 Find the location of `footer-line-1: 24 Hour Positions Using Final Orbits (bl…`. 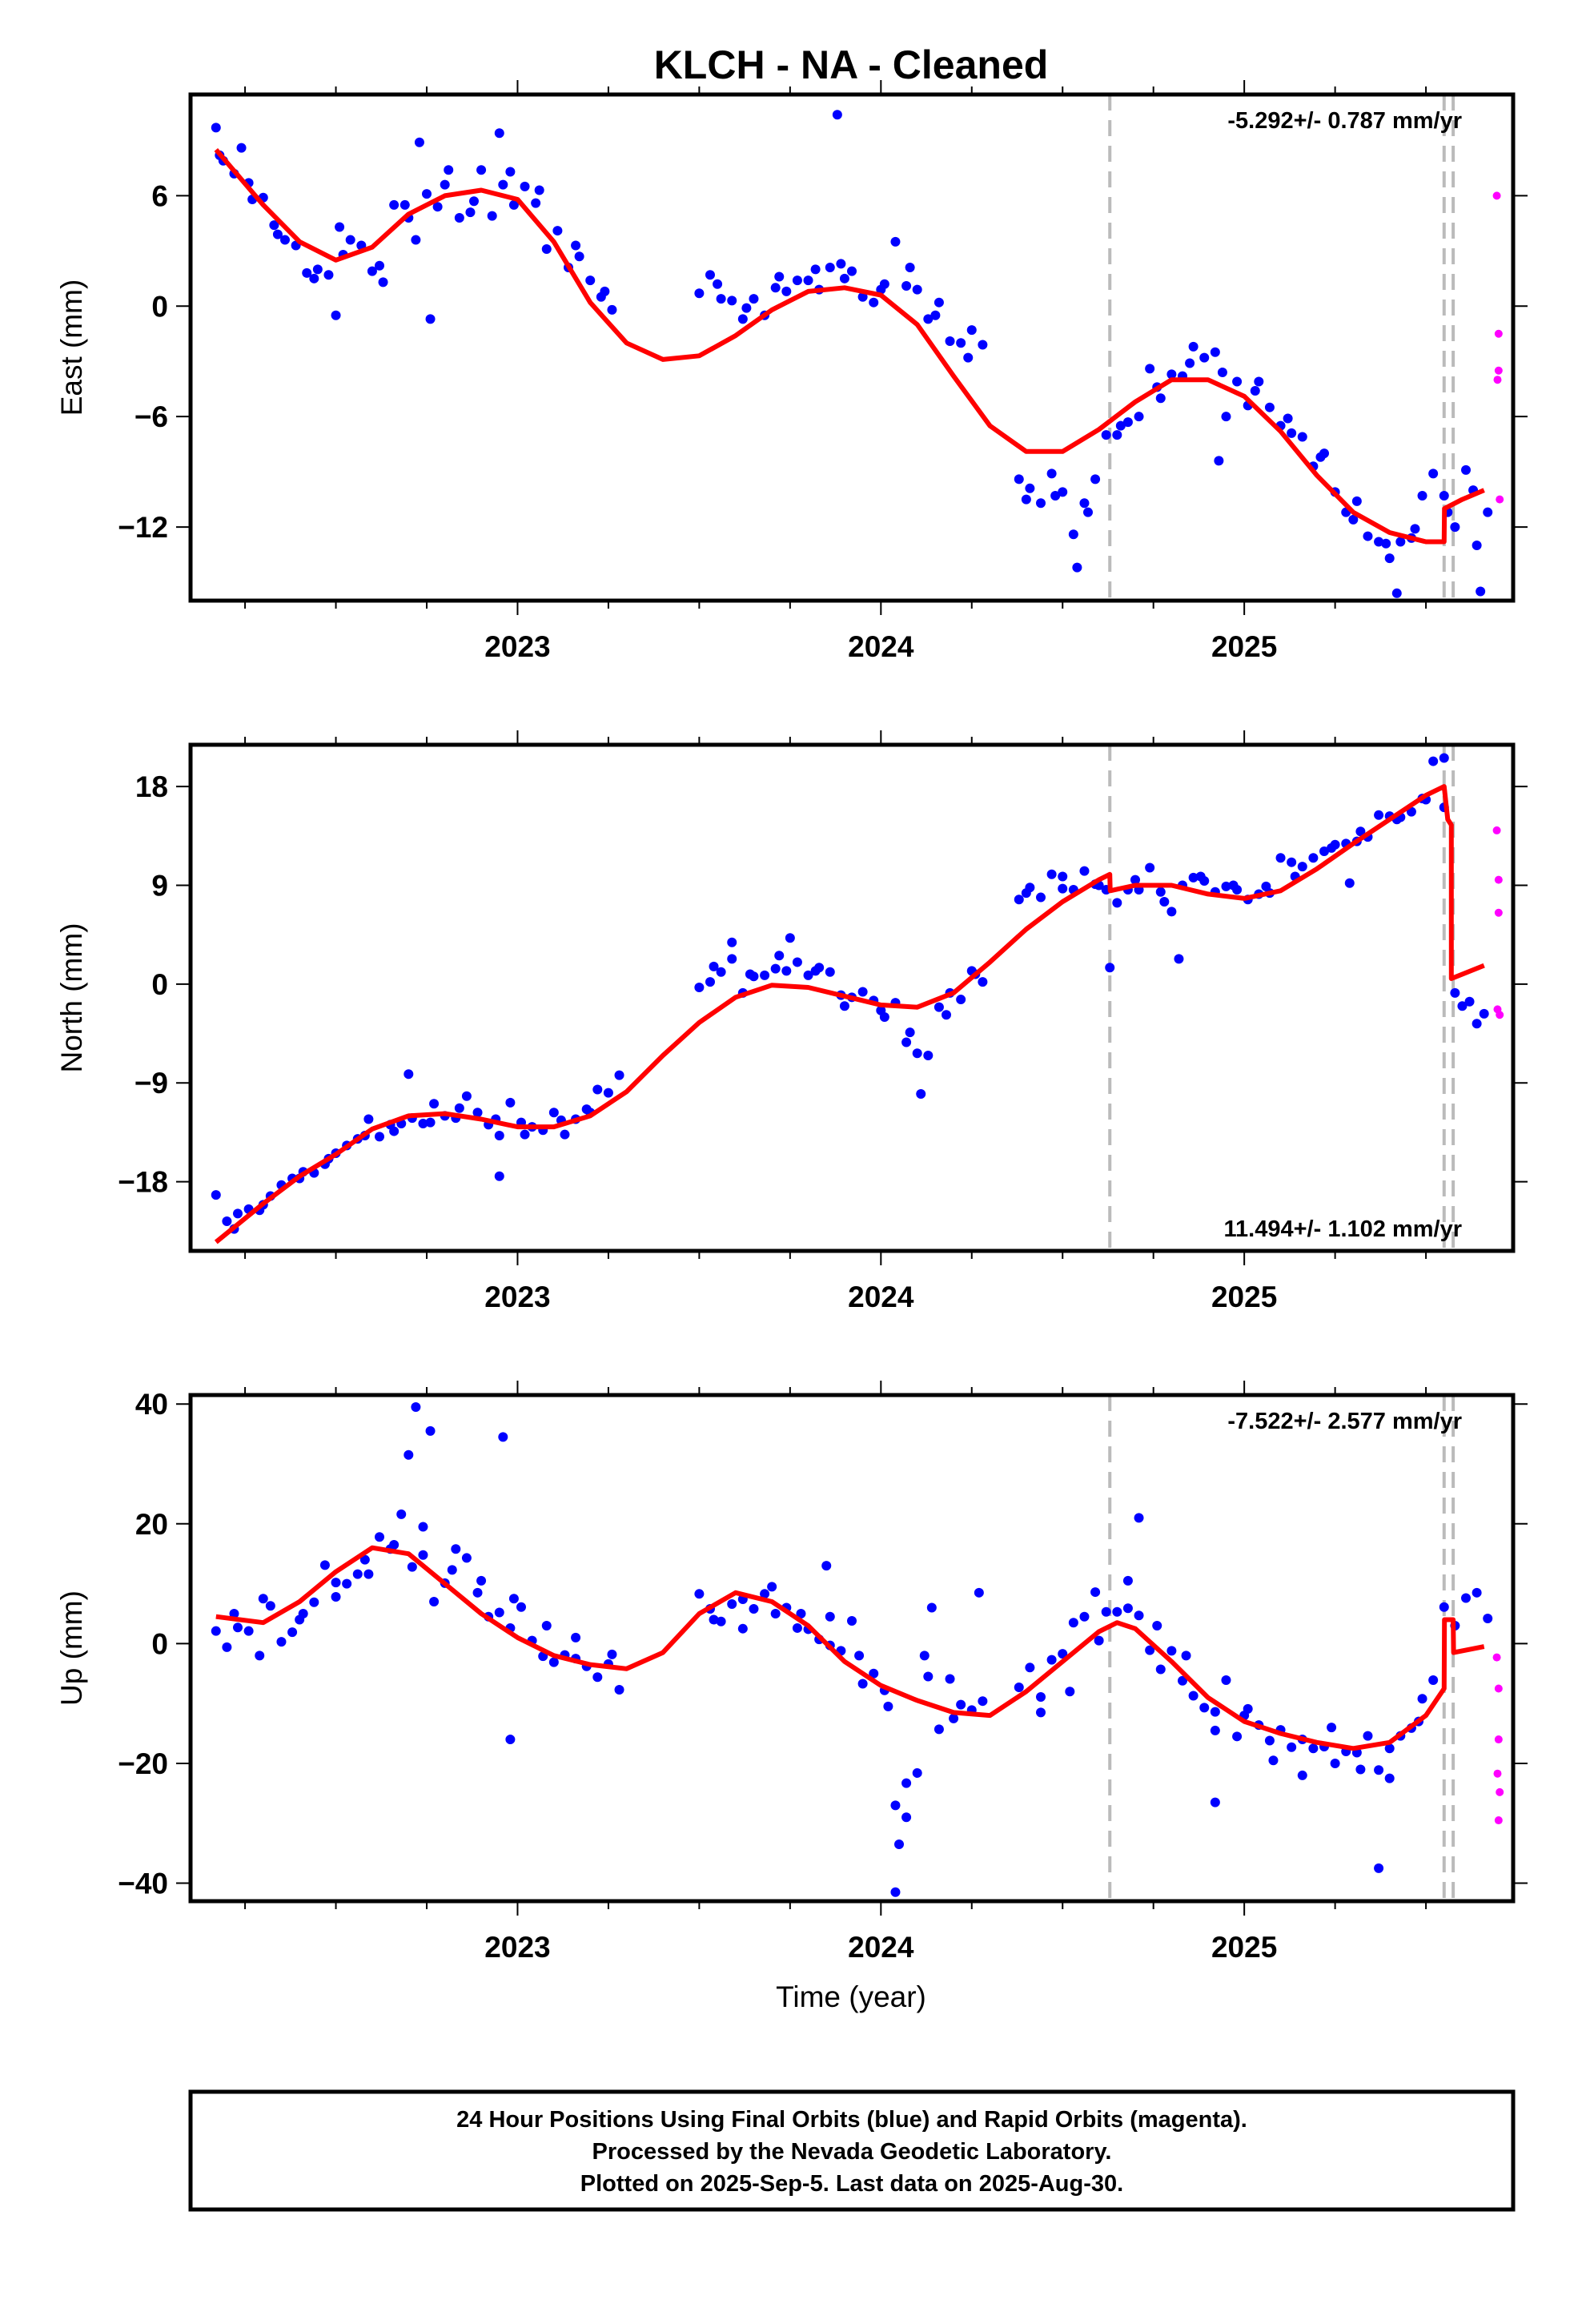

footer-line-1: 24 Hour Positions Using Final Orbits (bl… is located at coordinates (851, 2120).